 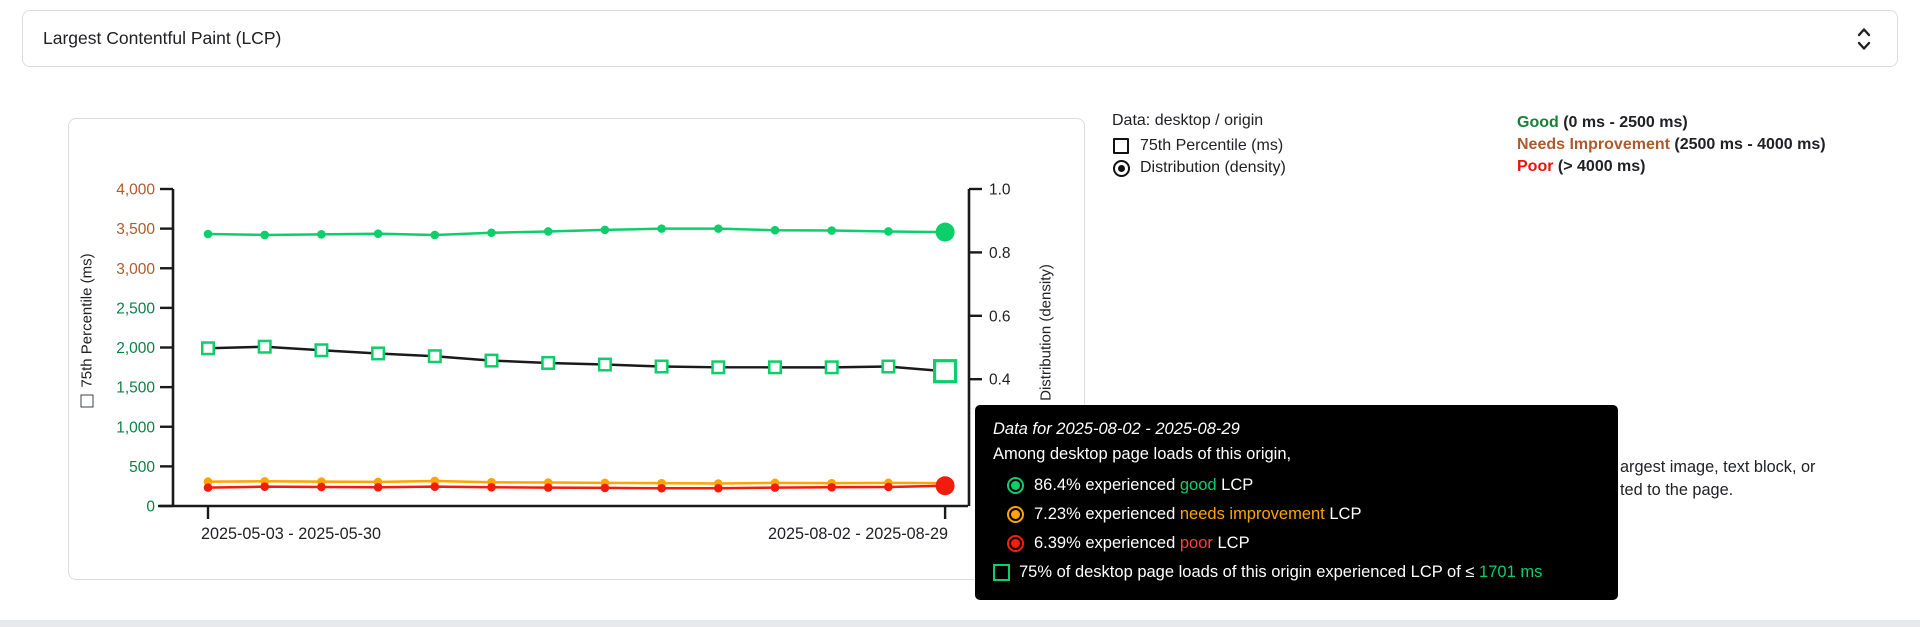 I want to click on p75-percentile-ms-line, so click(x=576, y=359).